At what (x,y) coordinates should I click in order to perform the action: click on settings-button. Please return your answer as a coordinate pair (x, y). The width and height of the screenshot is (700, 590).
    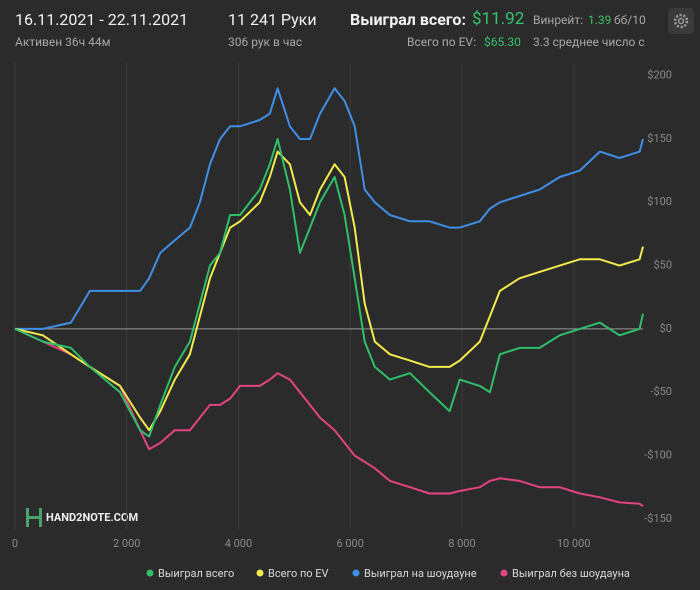
    Looking at the image, I should click on (681, 21).